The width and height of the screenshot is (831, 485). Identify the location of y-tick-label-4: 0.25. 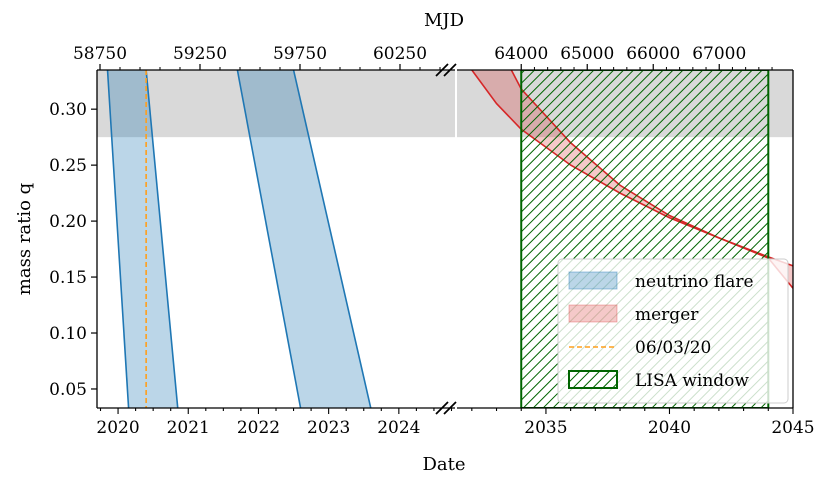
(68, 166).